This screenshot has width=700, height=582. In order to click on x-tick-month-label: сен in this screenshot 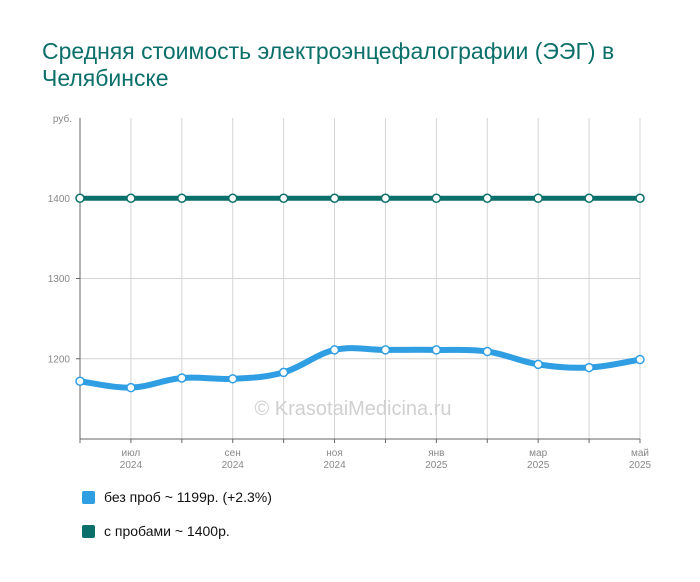, I will do `click(233, 453)`.